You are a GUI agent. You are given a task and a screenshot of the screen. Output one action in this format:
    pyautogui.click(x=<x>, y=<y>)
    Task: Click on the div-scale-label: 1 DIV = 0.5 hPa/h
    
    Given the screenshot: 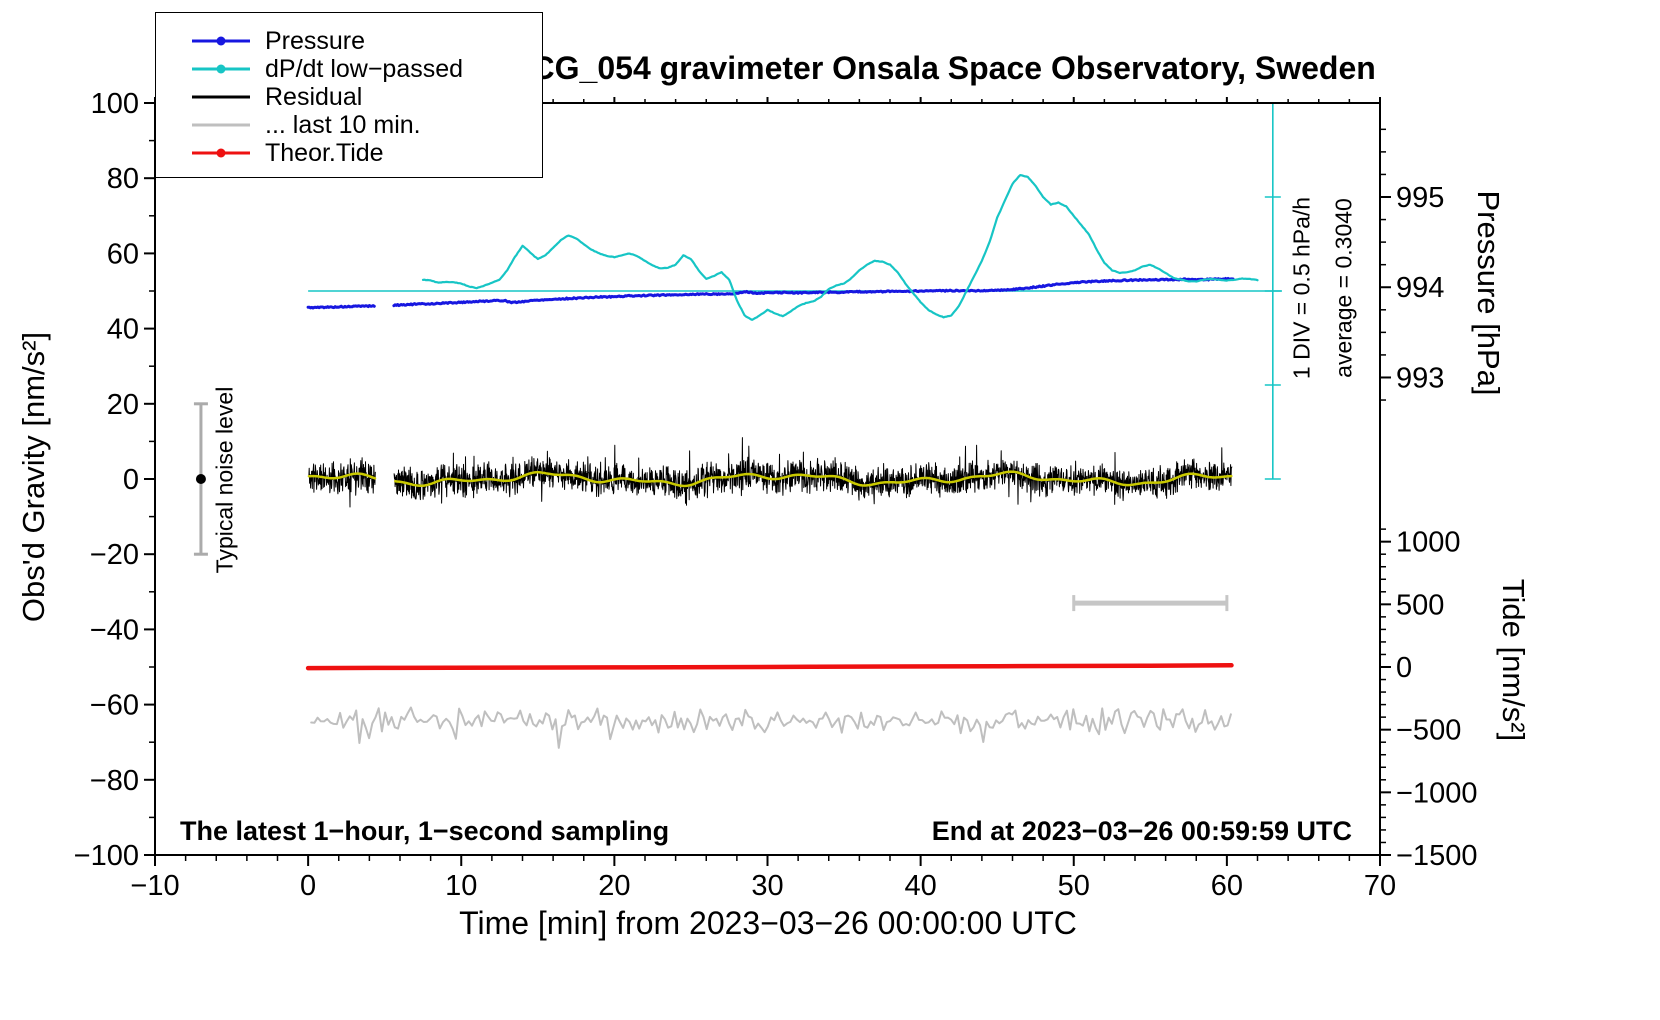 What is the action you would take?
    pyautogui.click(x=1301, y=288)
    